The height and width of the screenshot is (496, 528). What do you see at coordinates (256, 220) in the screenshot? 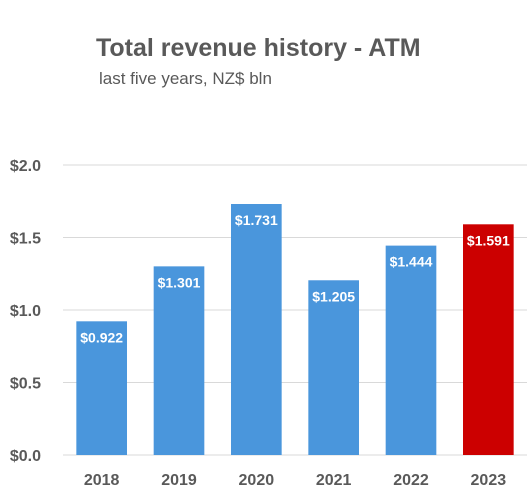
I see `data-label: $1.731` at bounding box center [256, 220].